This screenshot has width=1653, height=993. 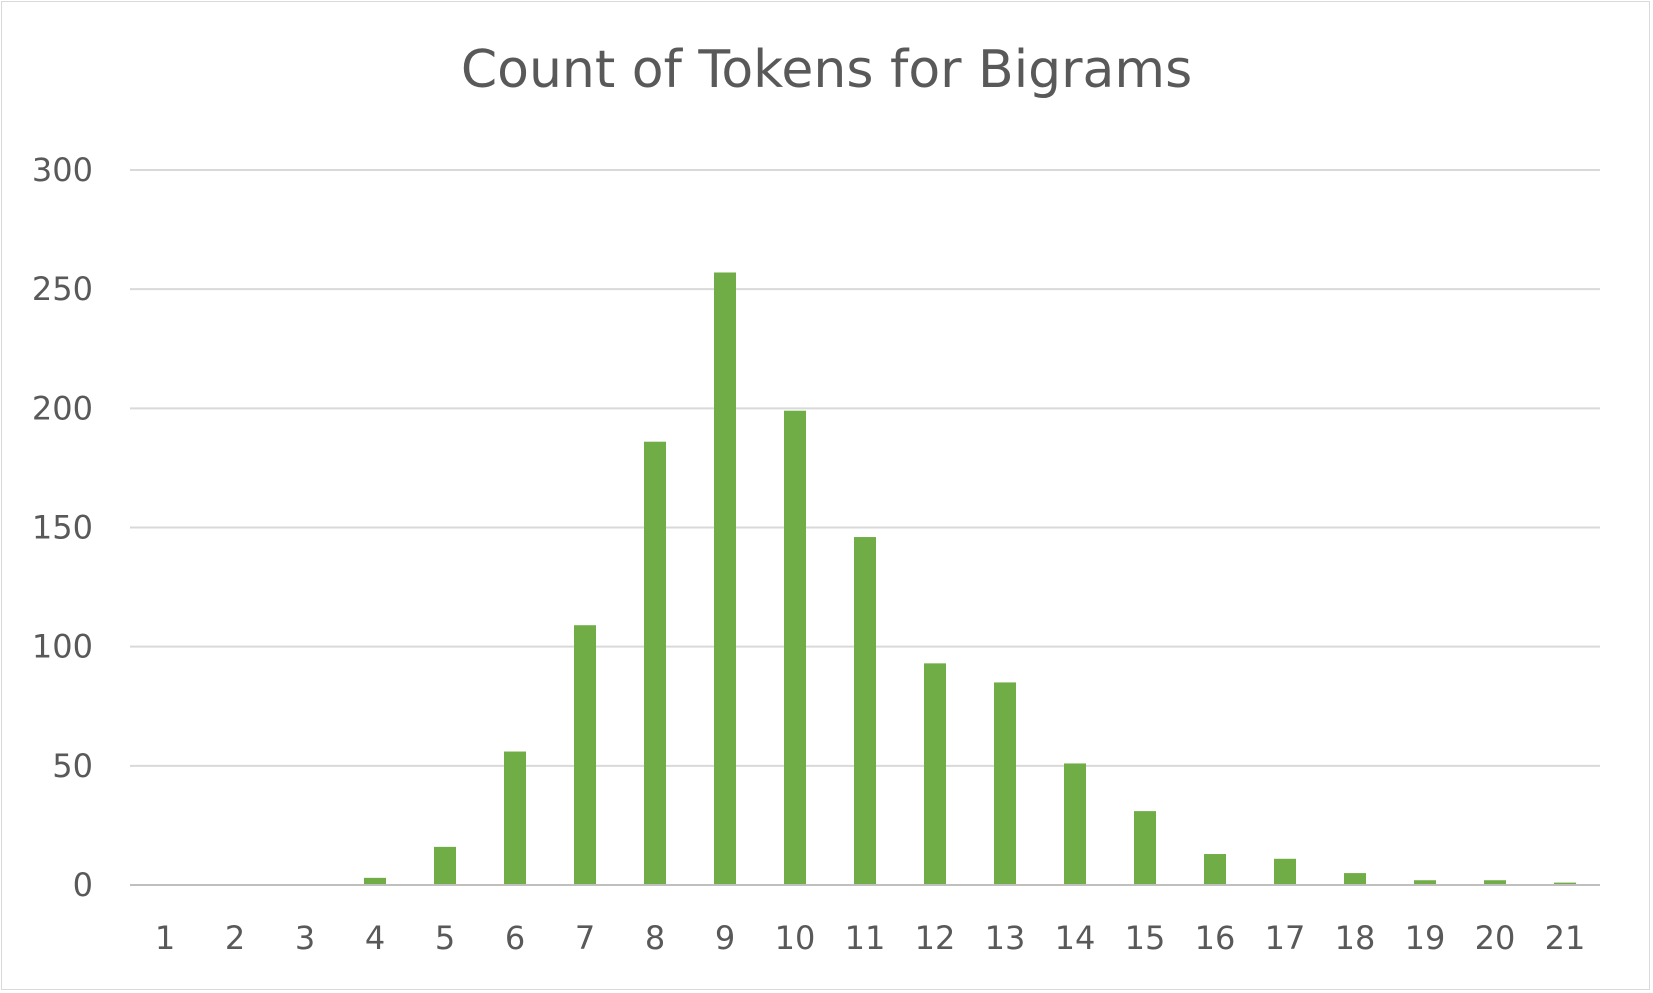 I want to click on x-tick-label: 11, so click(x=865, y=938).